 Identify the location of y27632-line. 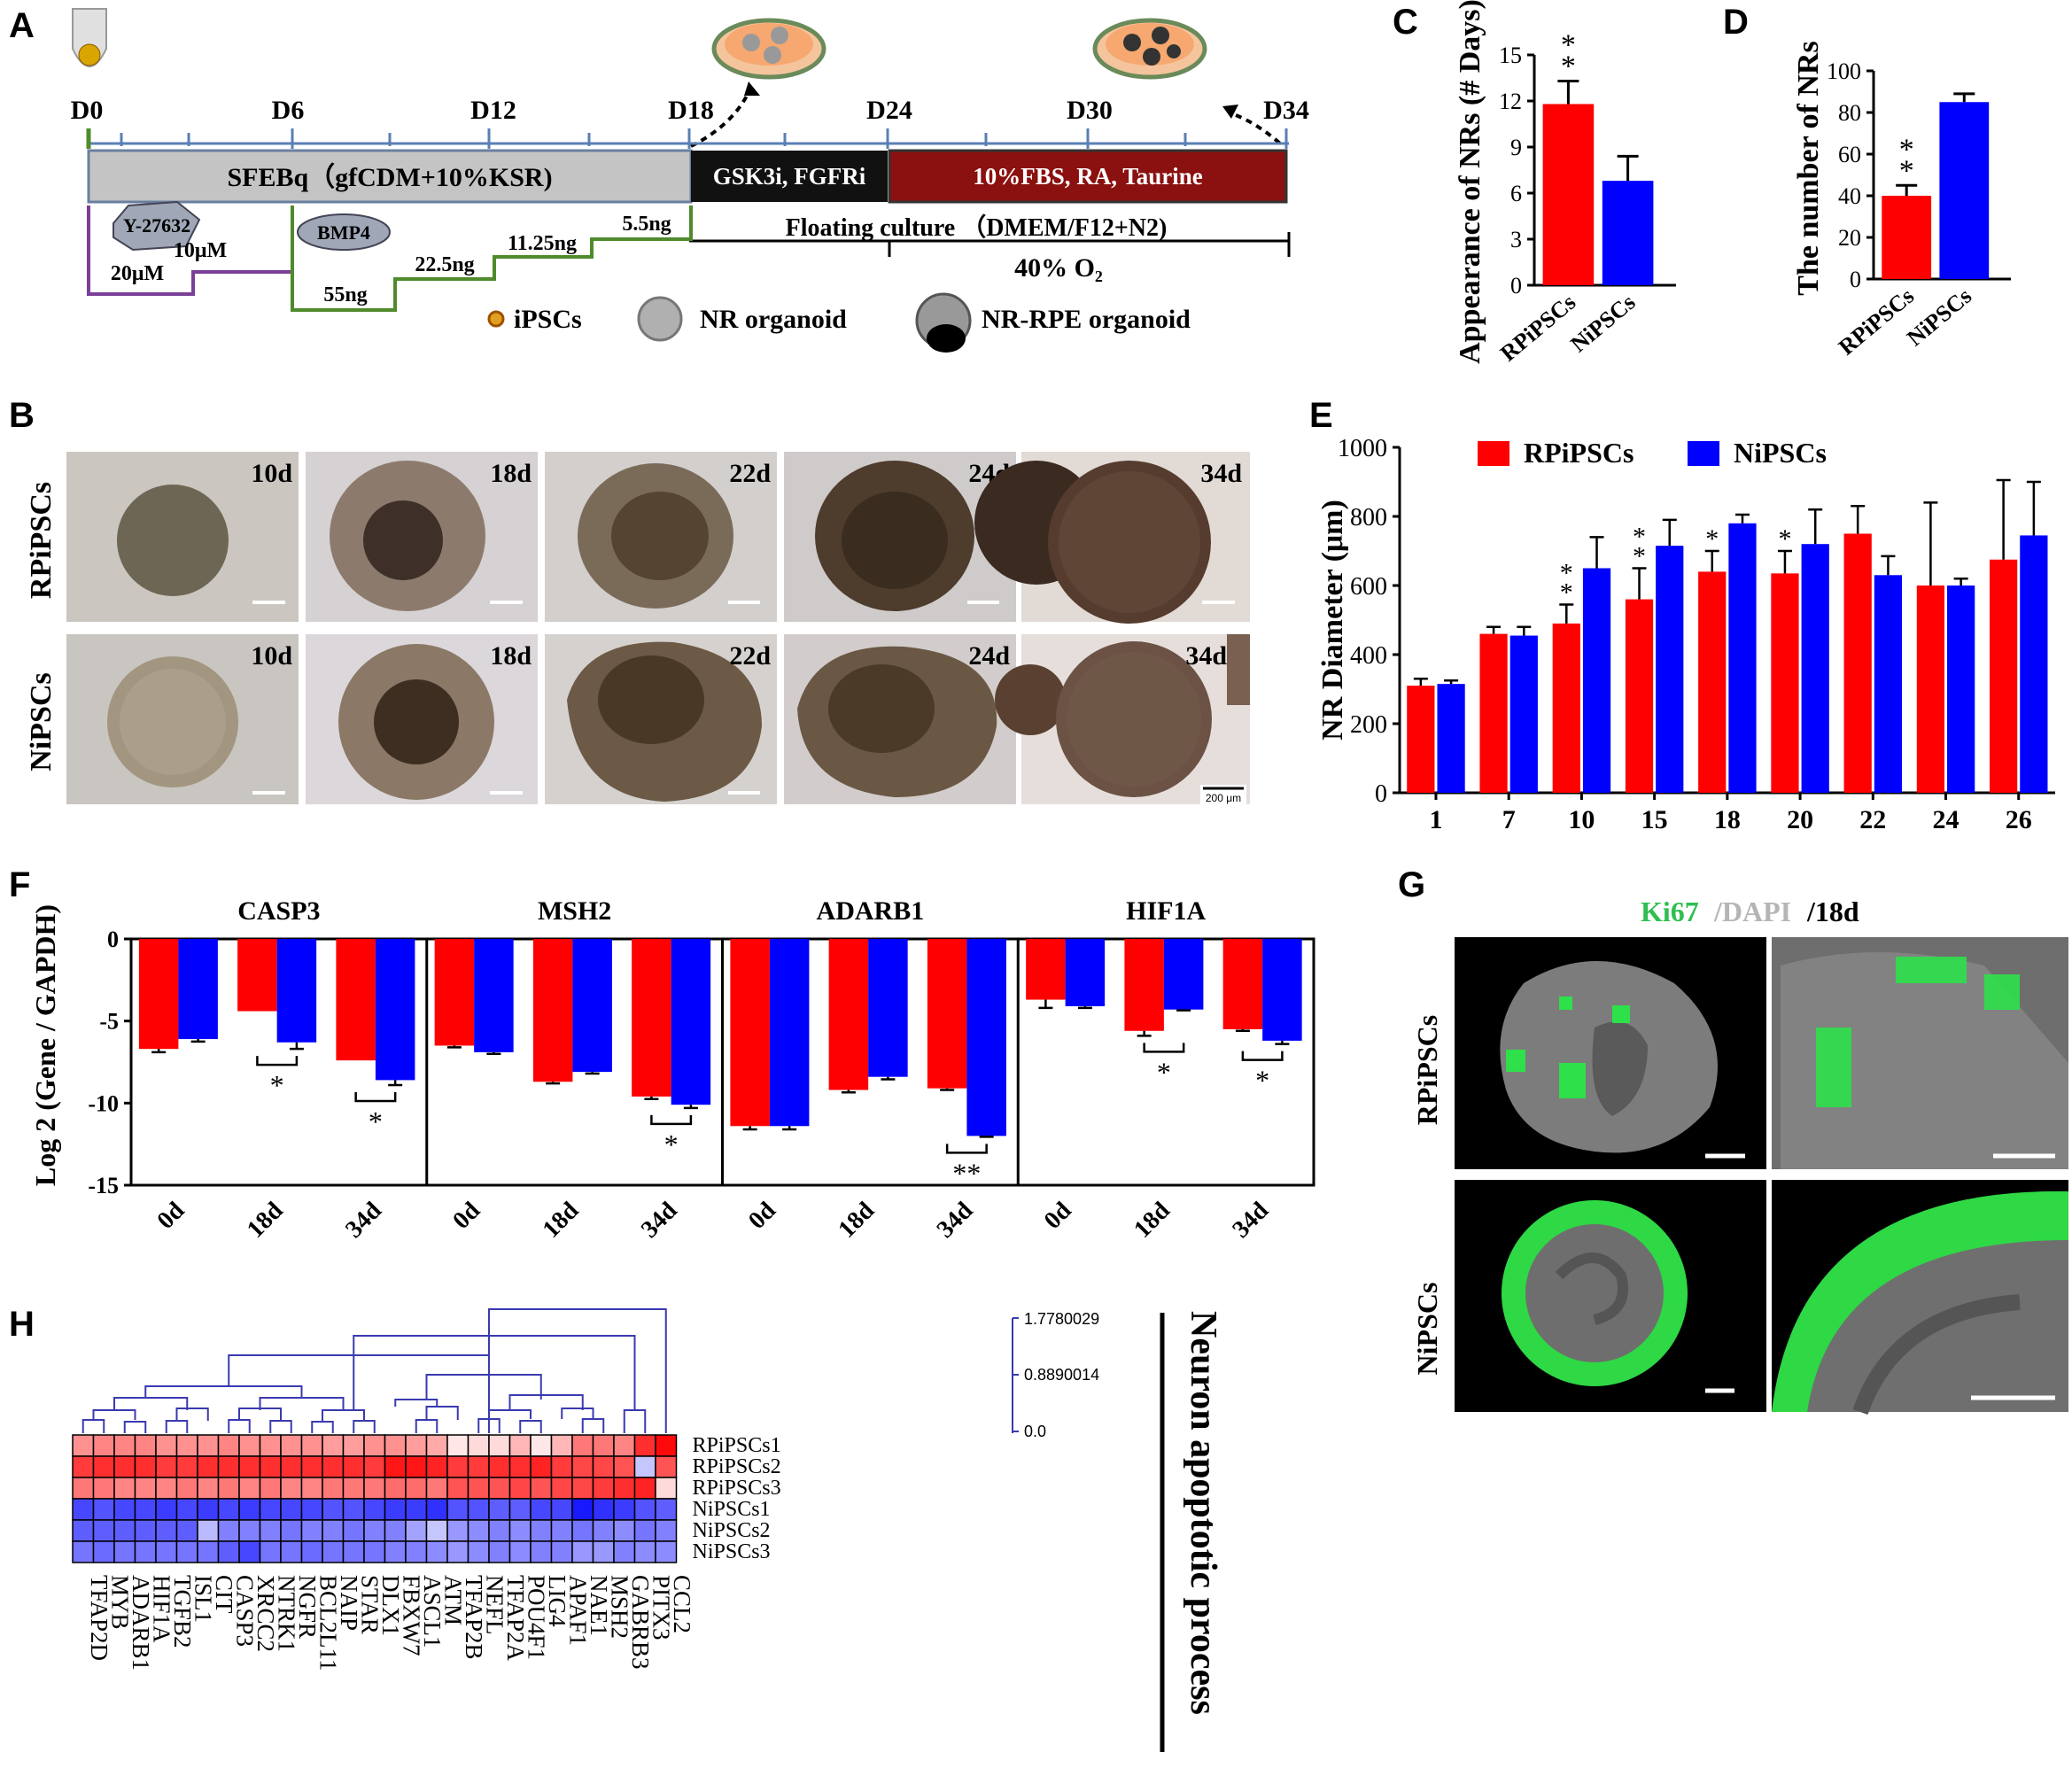
(189, 251).